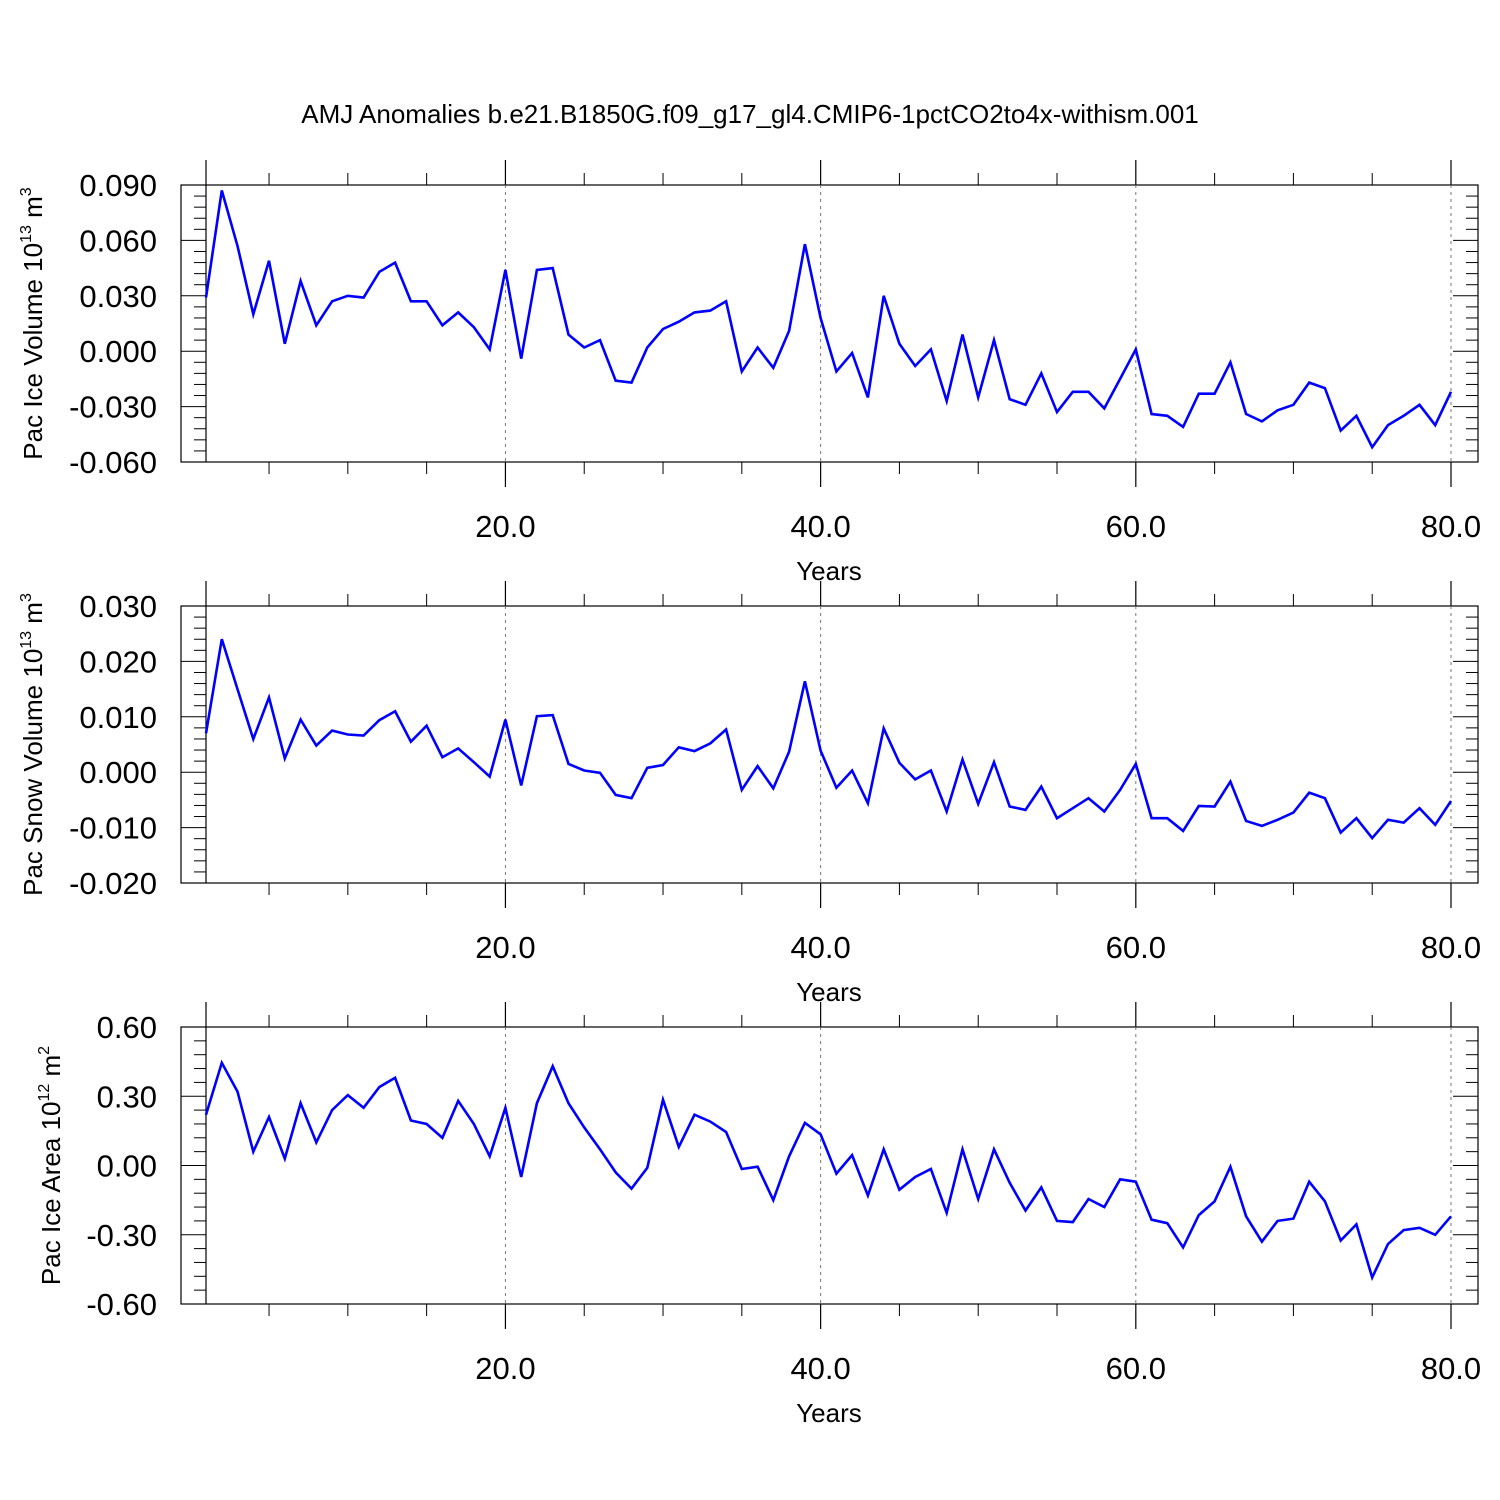 Image resolution: width=1500 pixels, height=1500 pixels. Describe the element at coordinates (127, 1027) in the screenshot. I see `y-tick-label: 0.60` at that location.